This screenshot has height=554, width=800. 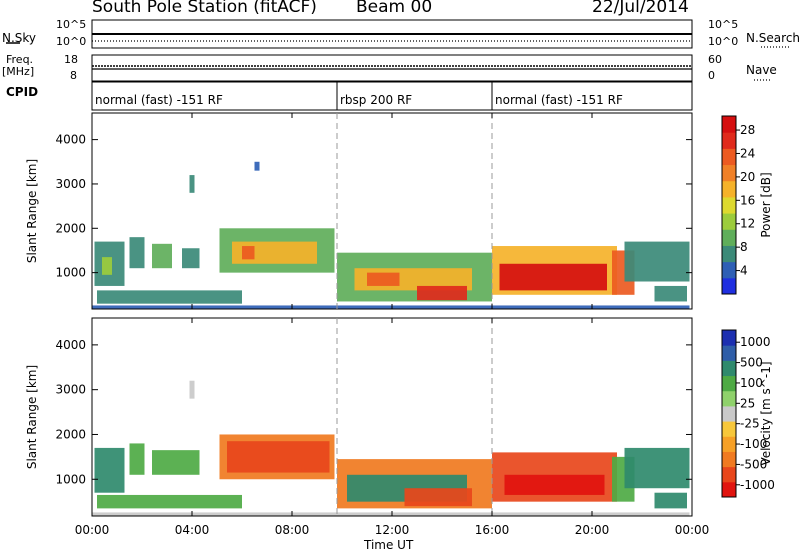 I want to click on beam-label: Beam 00, so click(x=394, y=8).